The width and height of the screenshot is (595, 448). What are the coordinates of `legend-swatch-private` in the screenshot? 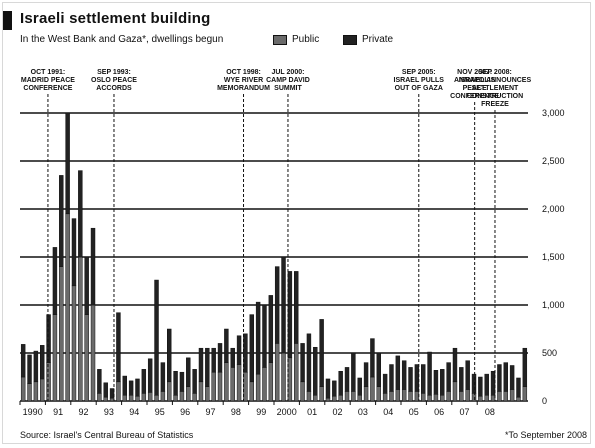 It's located at (350, 39).